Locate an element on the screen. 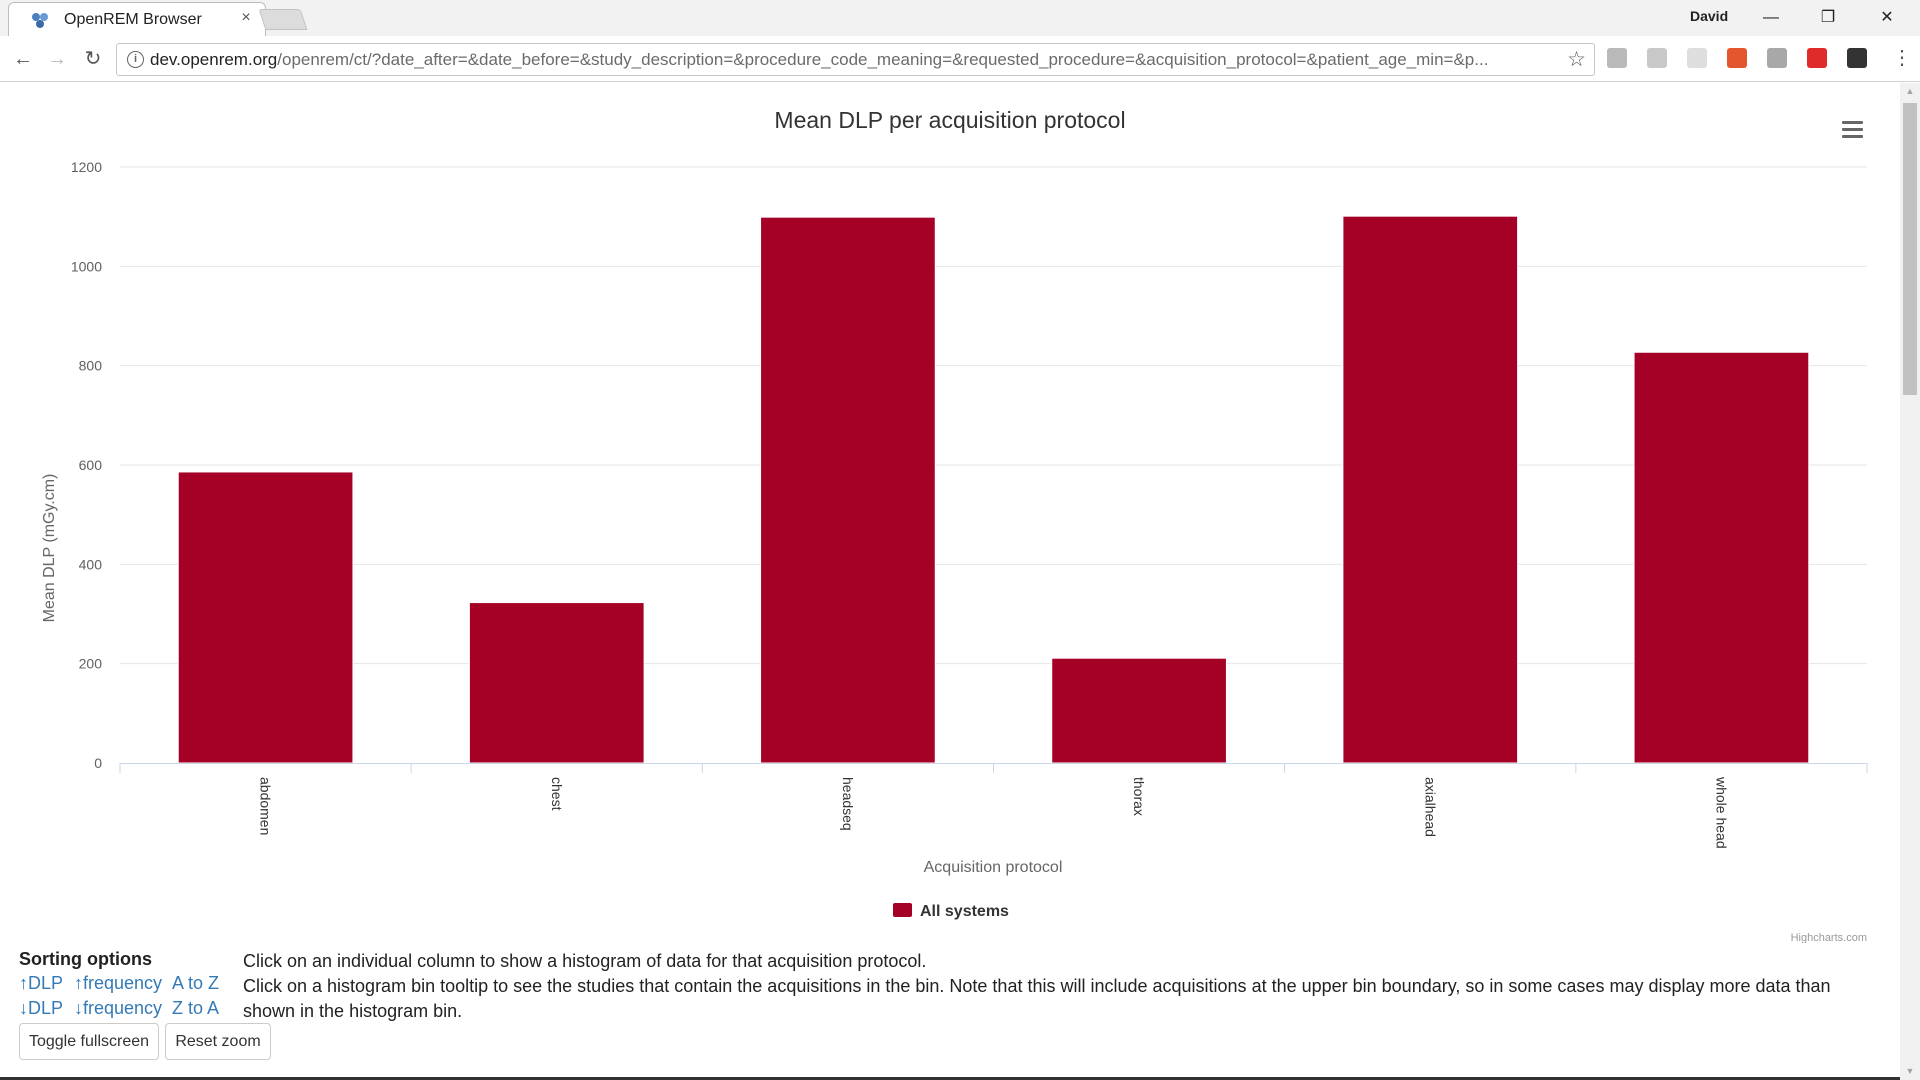 The width and height of the screenshot is (1920, 1080). legend-item: All systems is located at coordinates (951, 911).